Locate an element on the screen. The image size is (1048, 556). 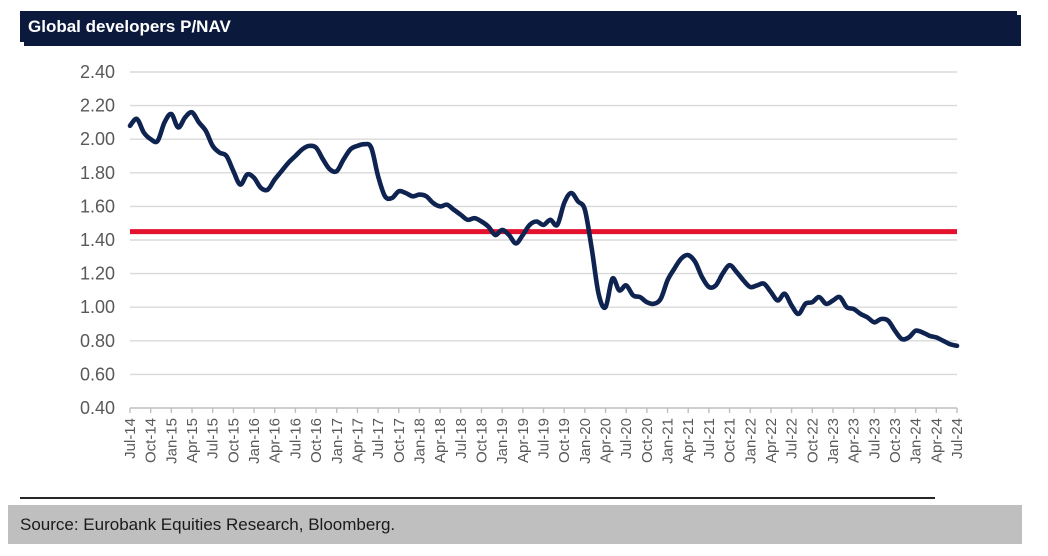
x-axis-label: Apr-19 is located at coordinates (523, 440).